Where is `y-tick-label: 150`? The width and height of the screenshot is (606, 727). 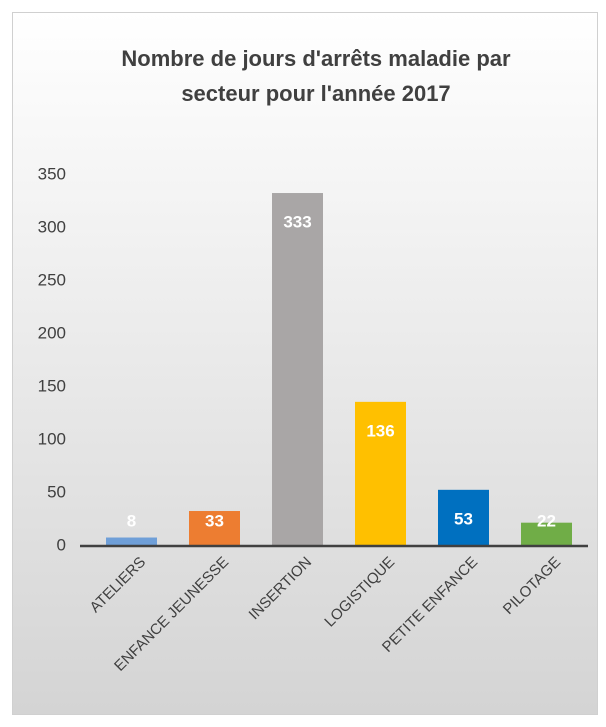 y-tick-label: 150 is located at coordinates (52, 385).